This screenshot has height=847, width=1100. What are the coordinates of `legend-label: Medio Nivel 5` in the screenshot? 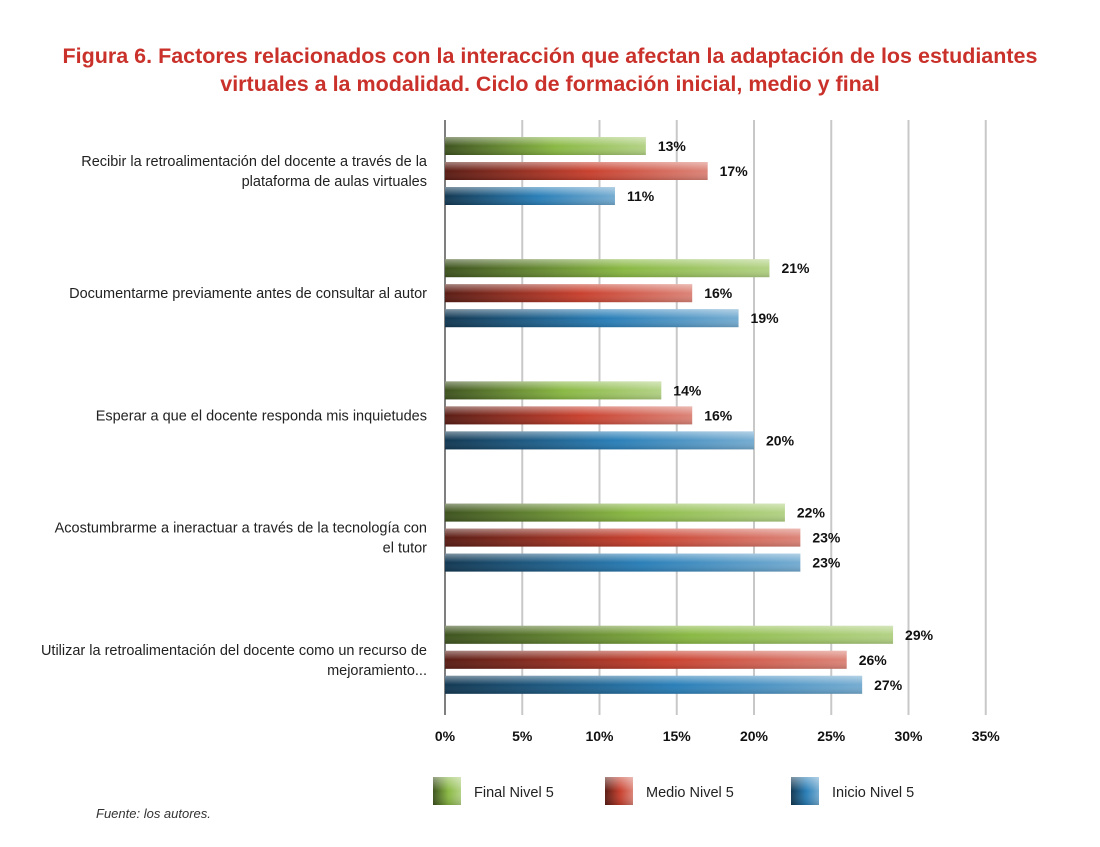 It's located at (690, 793).